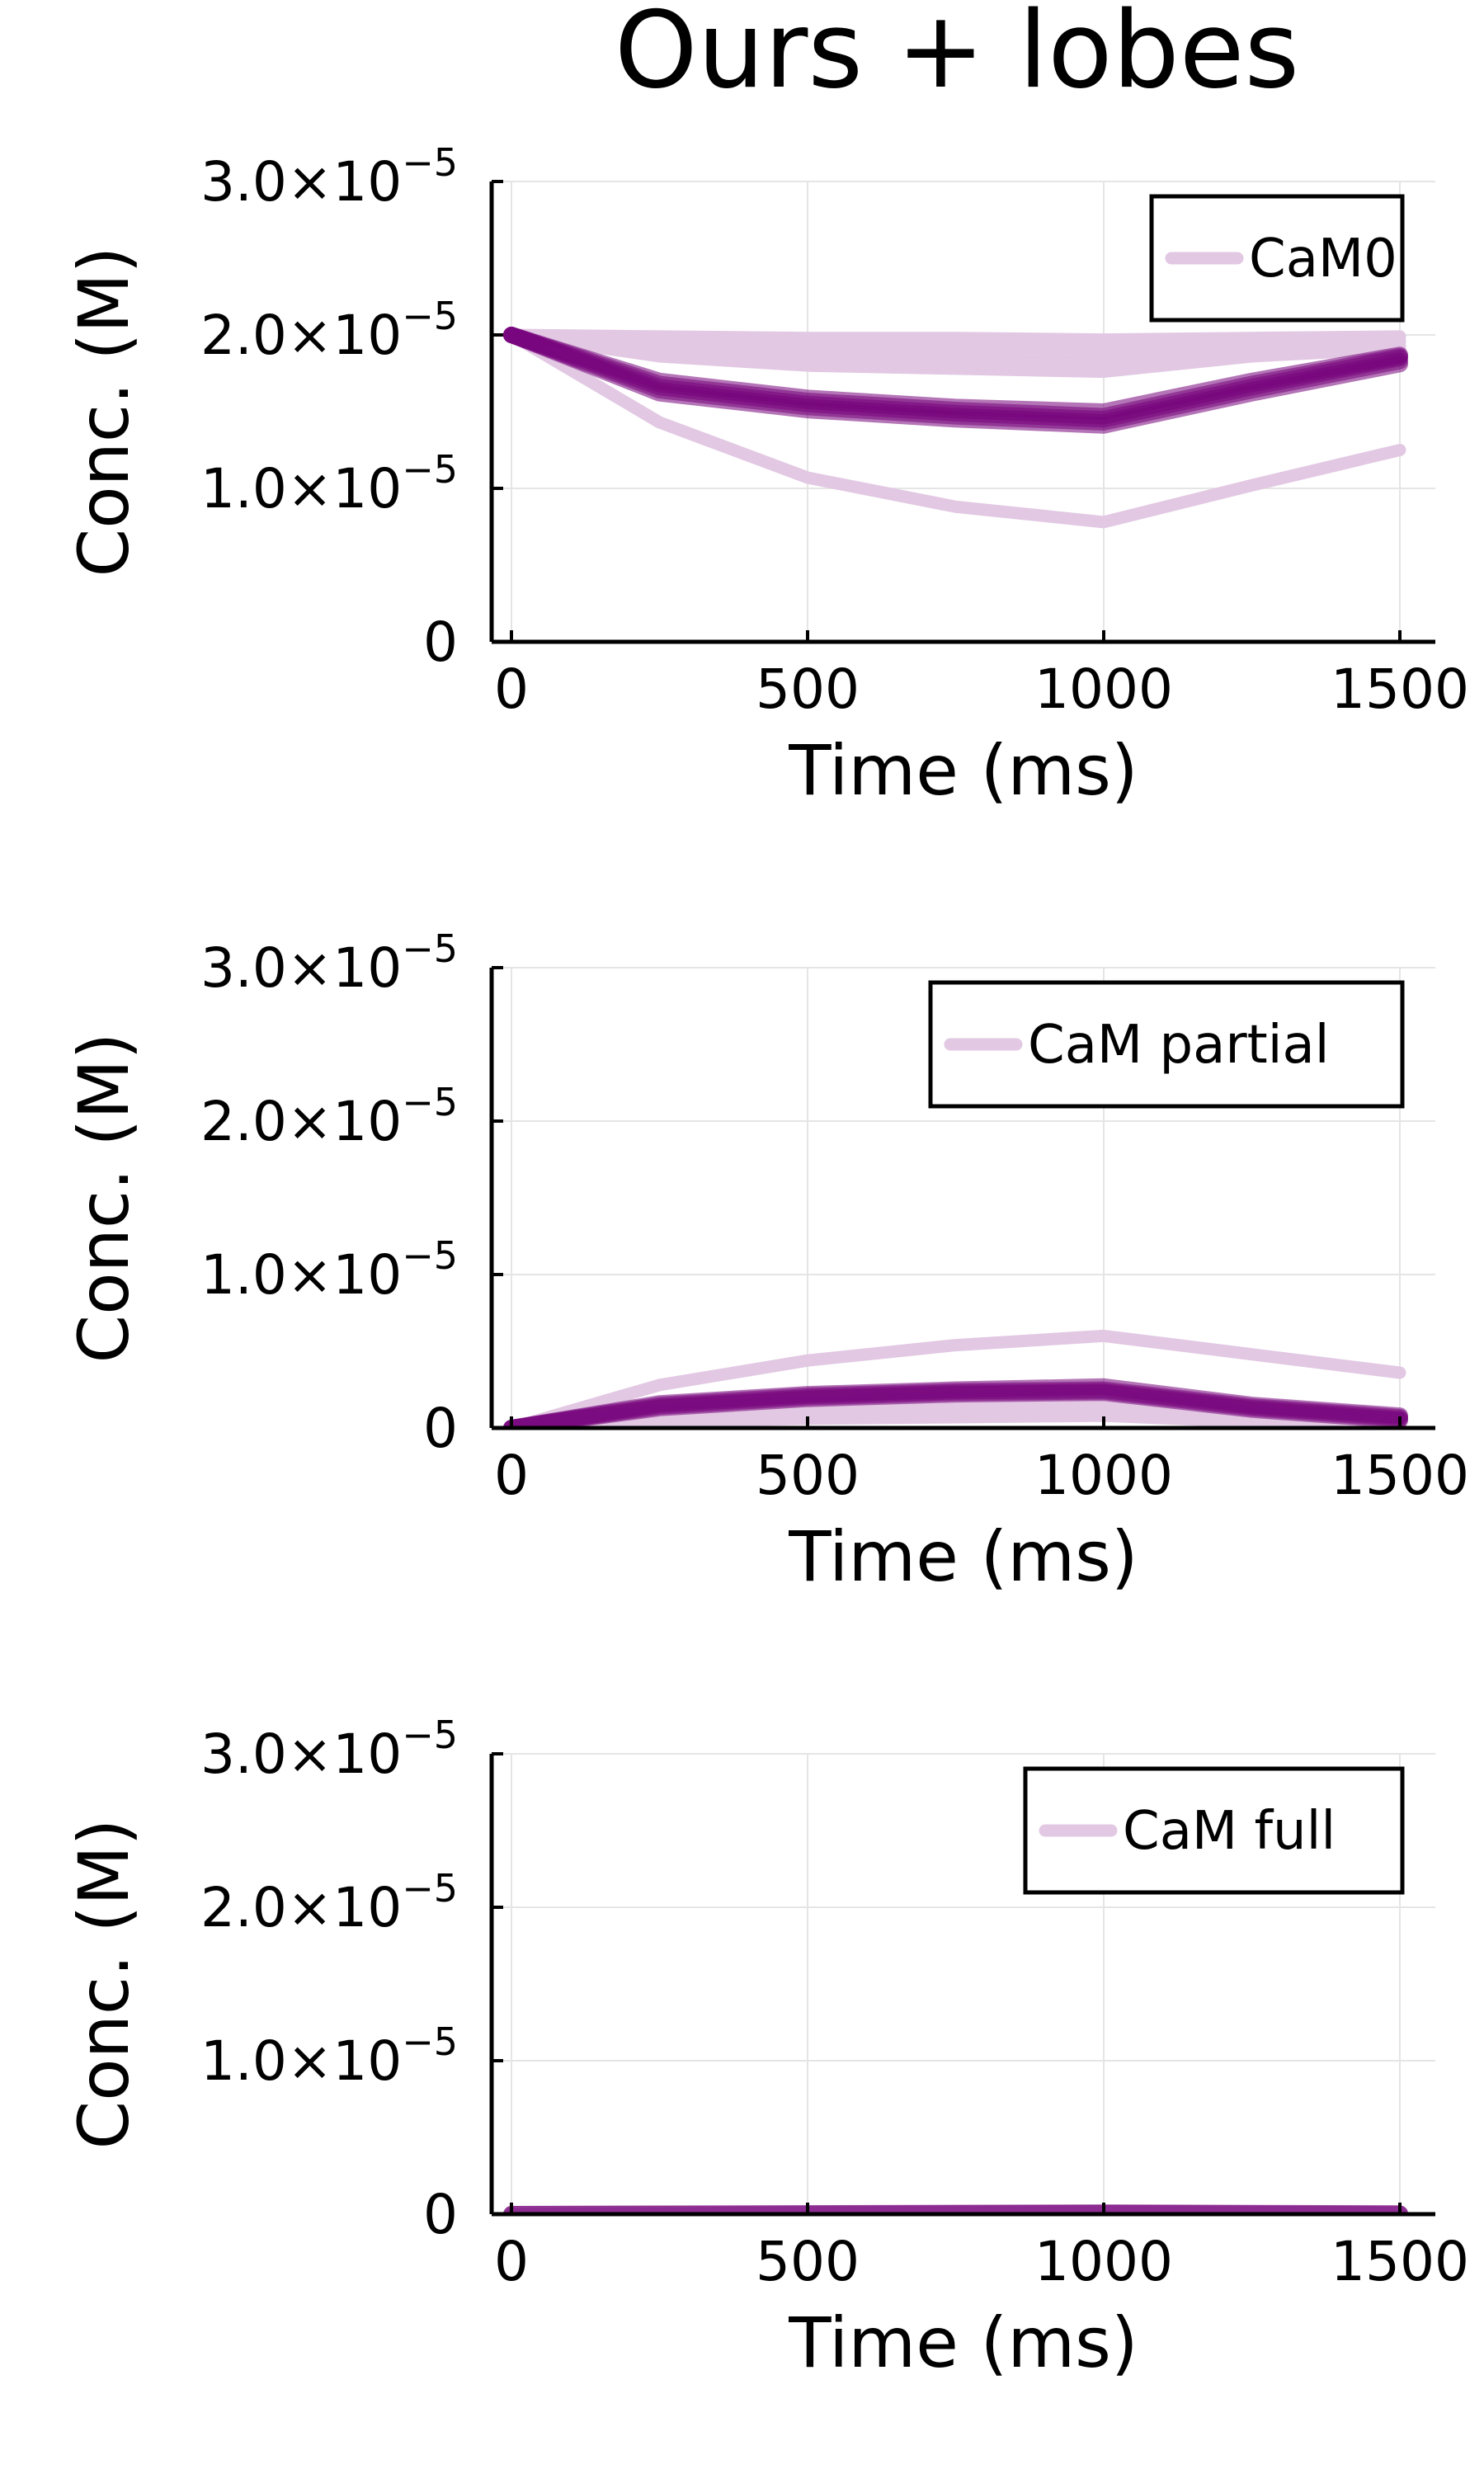 This screenshot has width=1484, height=2474. I want to click on legend: CaM0, so click(1277, 258).